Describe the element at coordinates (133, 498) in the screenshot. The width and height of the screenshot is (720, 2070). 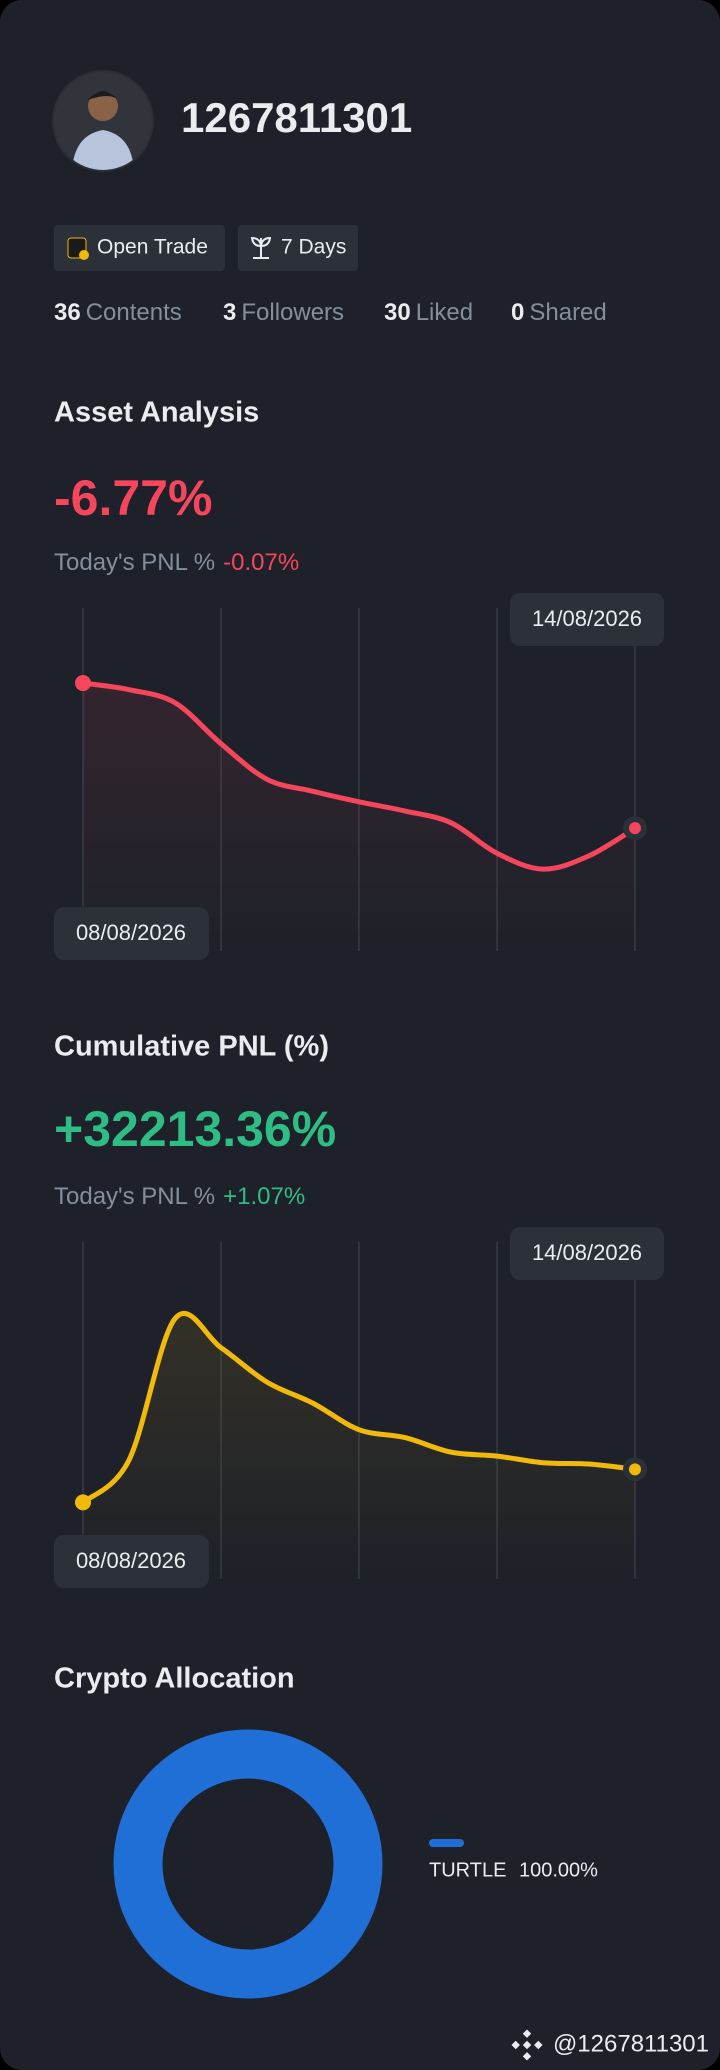
I see `pnl-value: -6.77%` at that location.